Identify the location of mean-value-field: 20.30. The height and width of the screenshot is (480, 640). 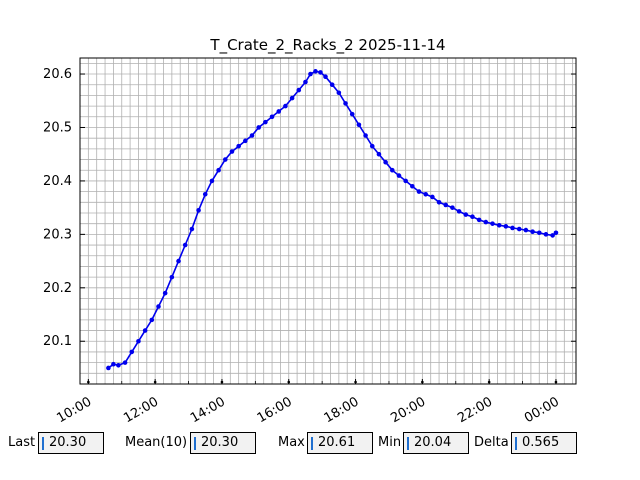
(223, 443).